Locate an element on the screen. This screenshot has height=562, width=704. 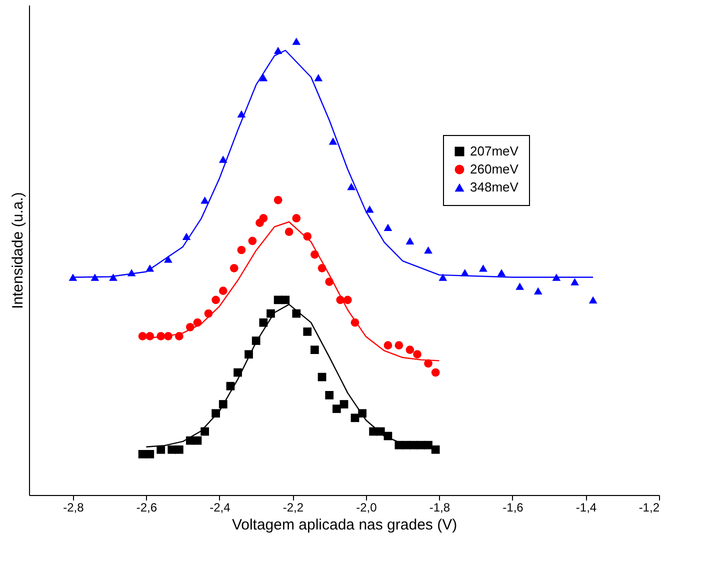
x-tick-label: -2,0 is located at coordinates (367, 507).